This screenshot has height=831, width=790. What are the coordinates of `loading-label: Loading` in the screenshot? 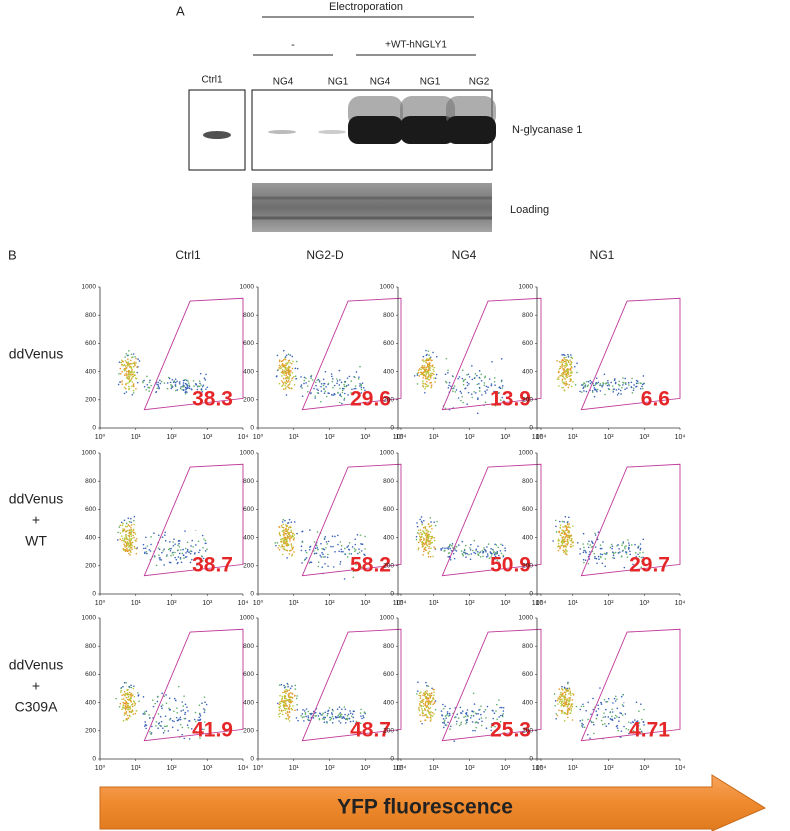 It's located at (529, 210).